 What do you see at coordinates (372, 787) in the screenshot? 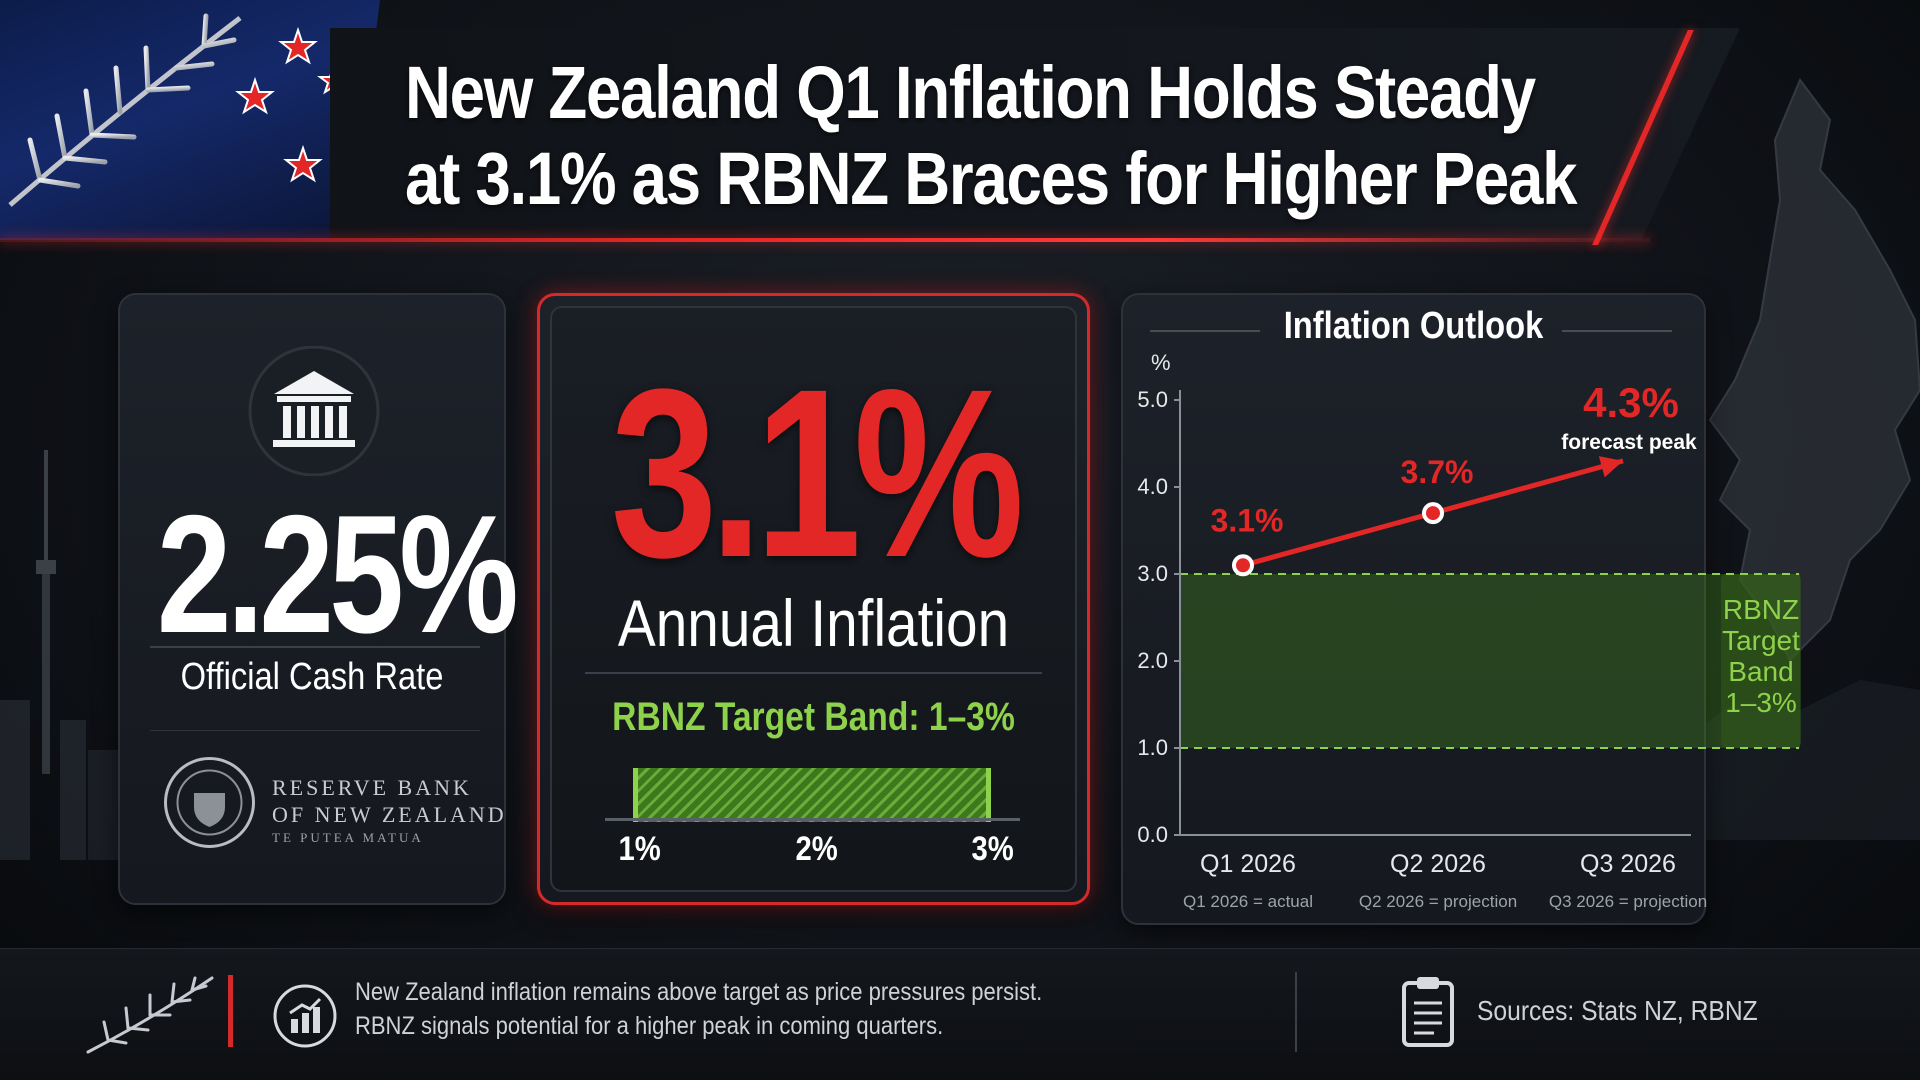
I see `rbnz-name-line-1: RESERVE BANK` at bounding box center [372, 787].